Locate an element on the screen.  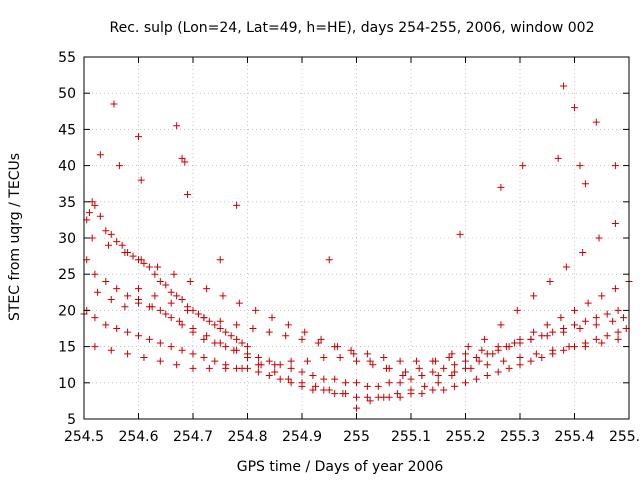
y-tick-labels: 5 10 15 20 25 30 35 40 45 50 55 is located at coordinates (67, 239).